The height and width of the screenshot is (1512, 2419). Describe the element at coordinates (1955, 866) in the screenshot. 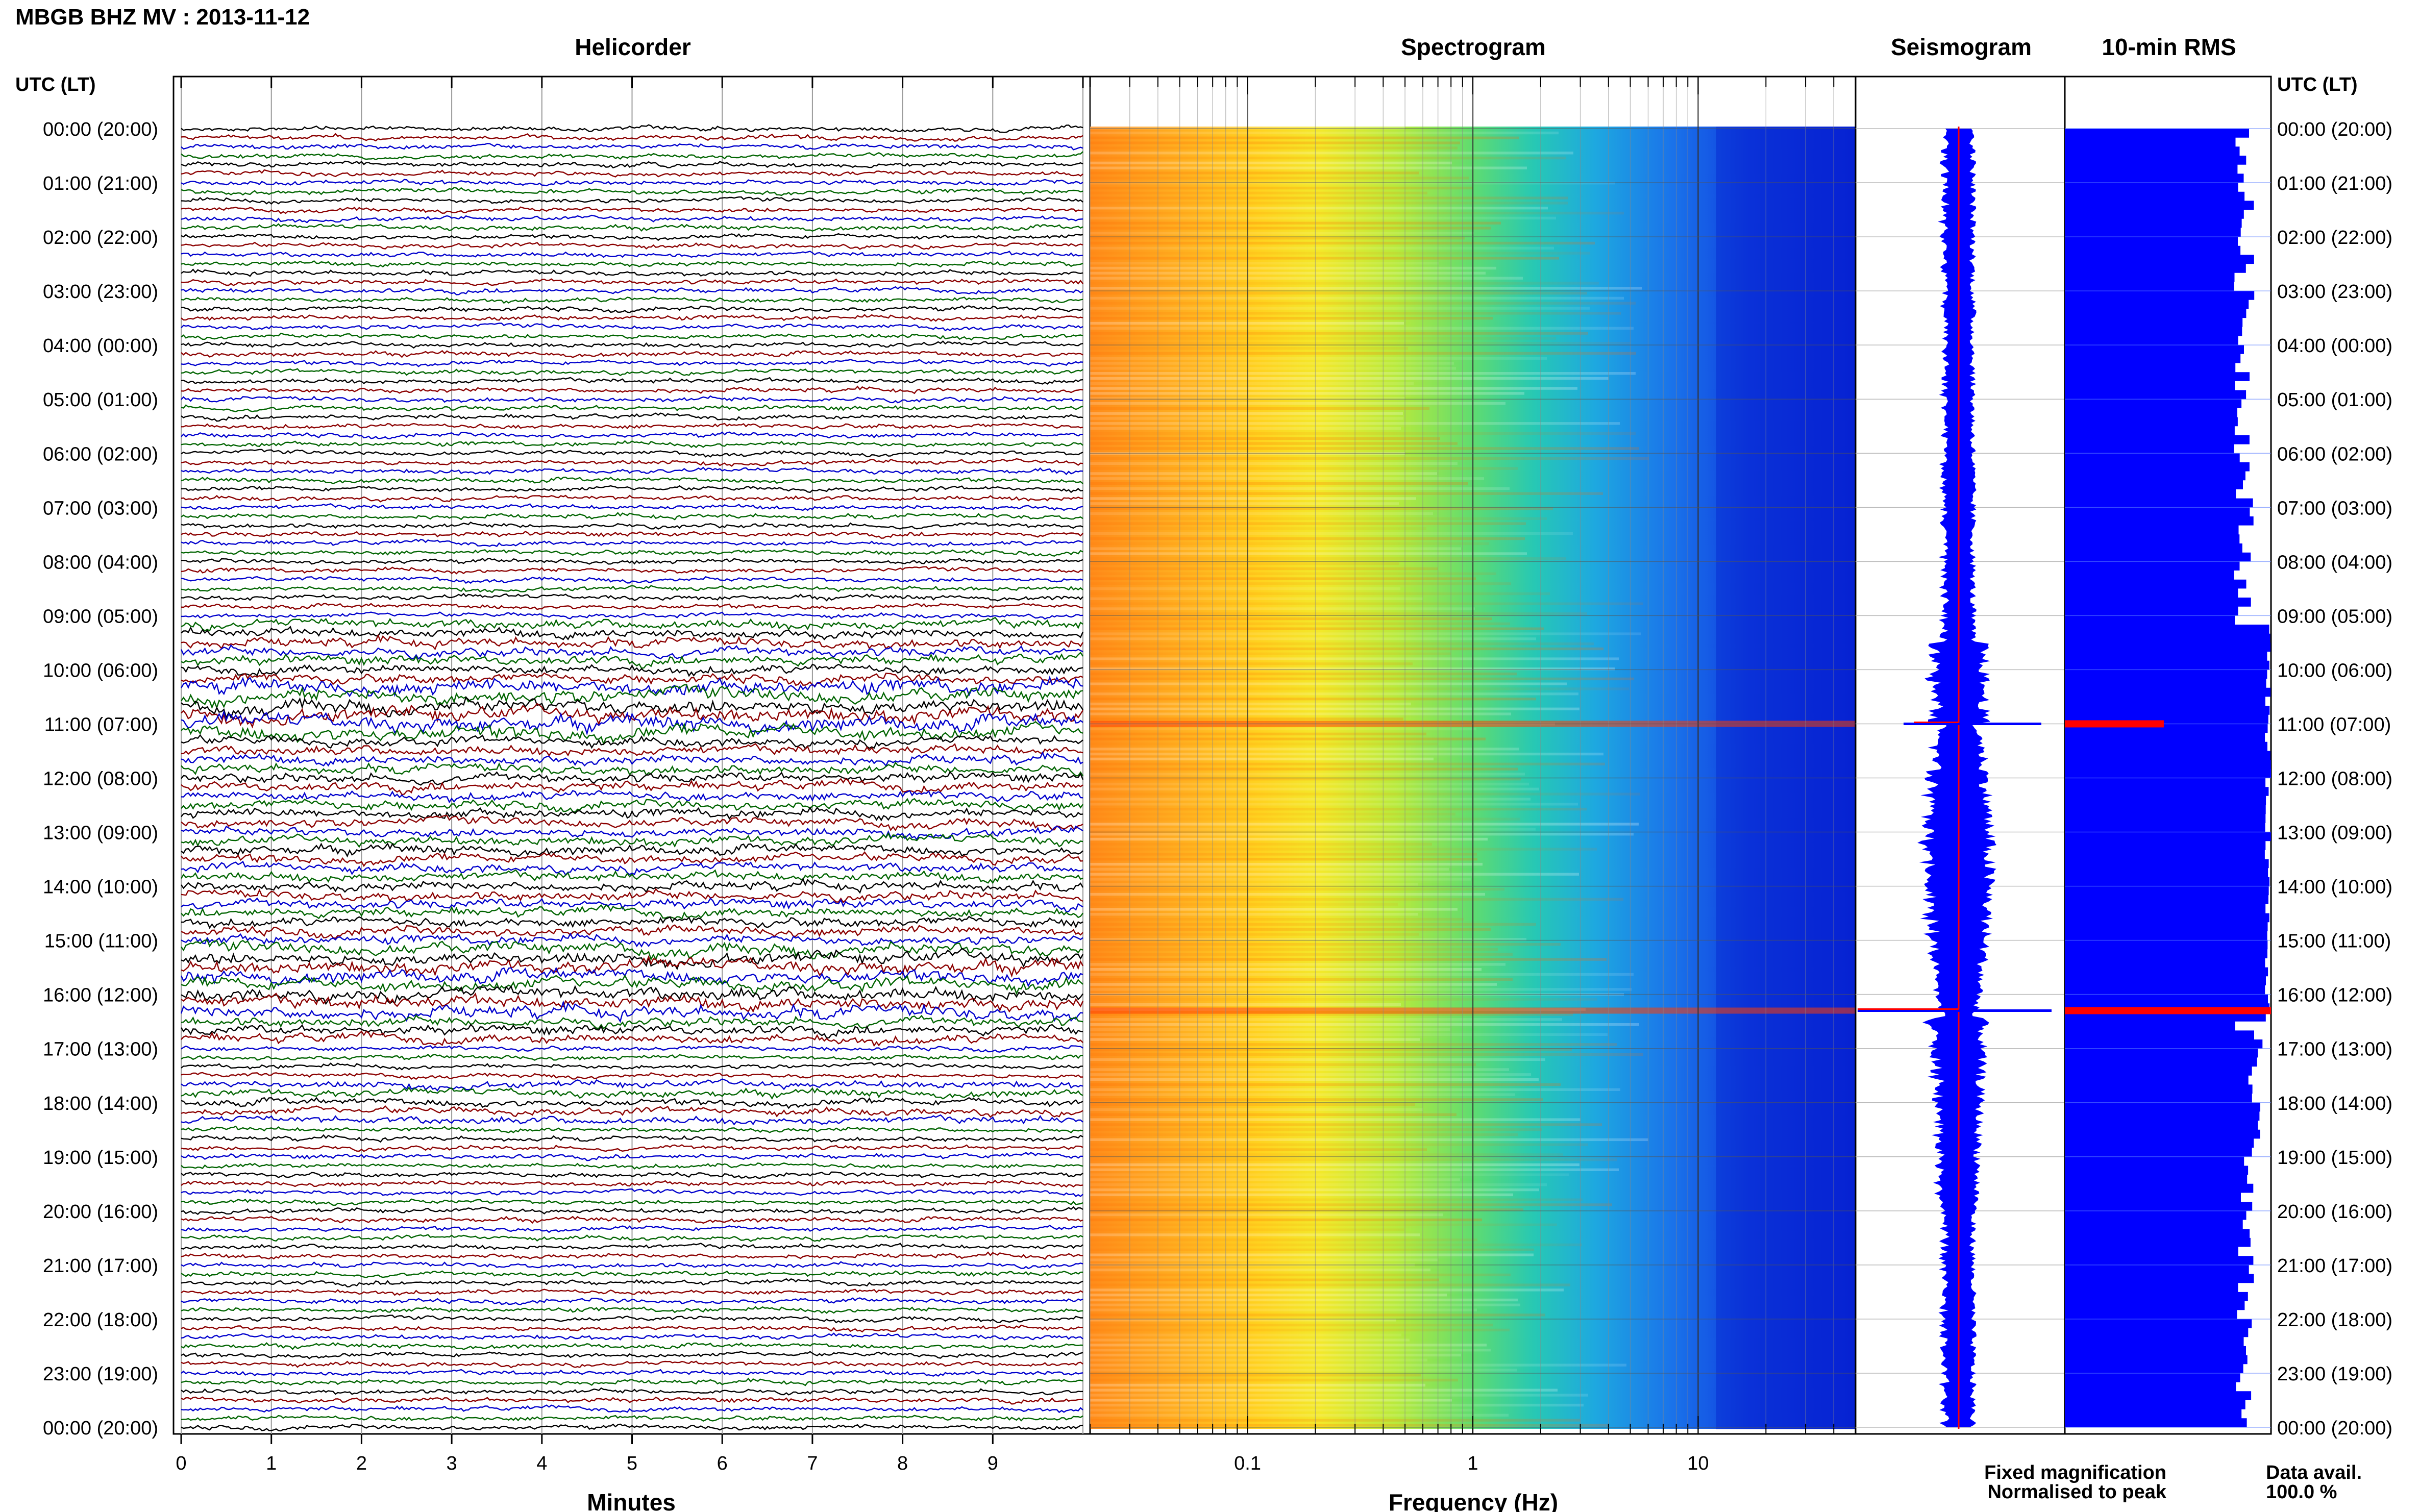

I see `seismogram-events` at that location.